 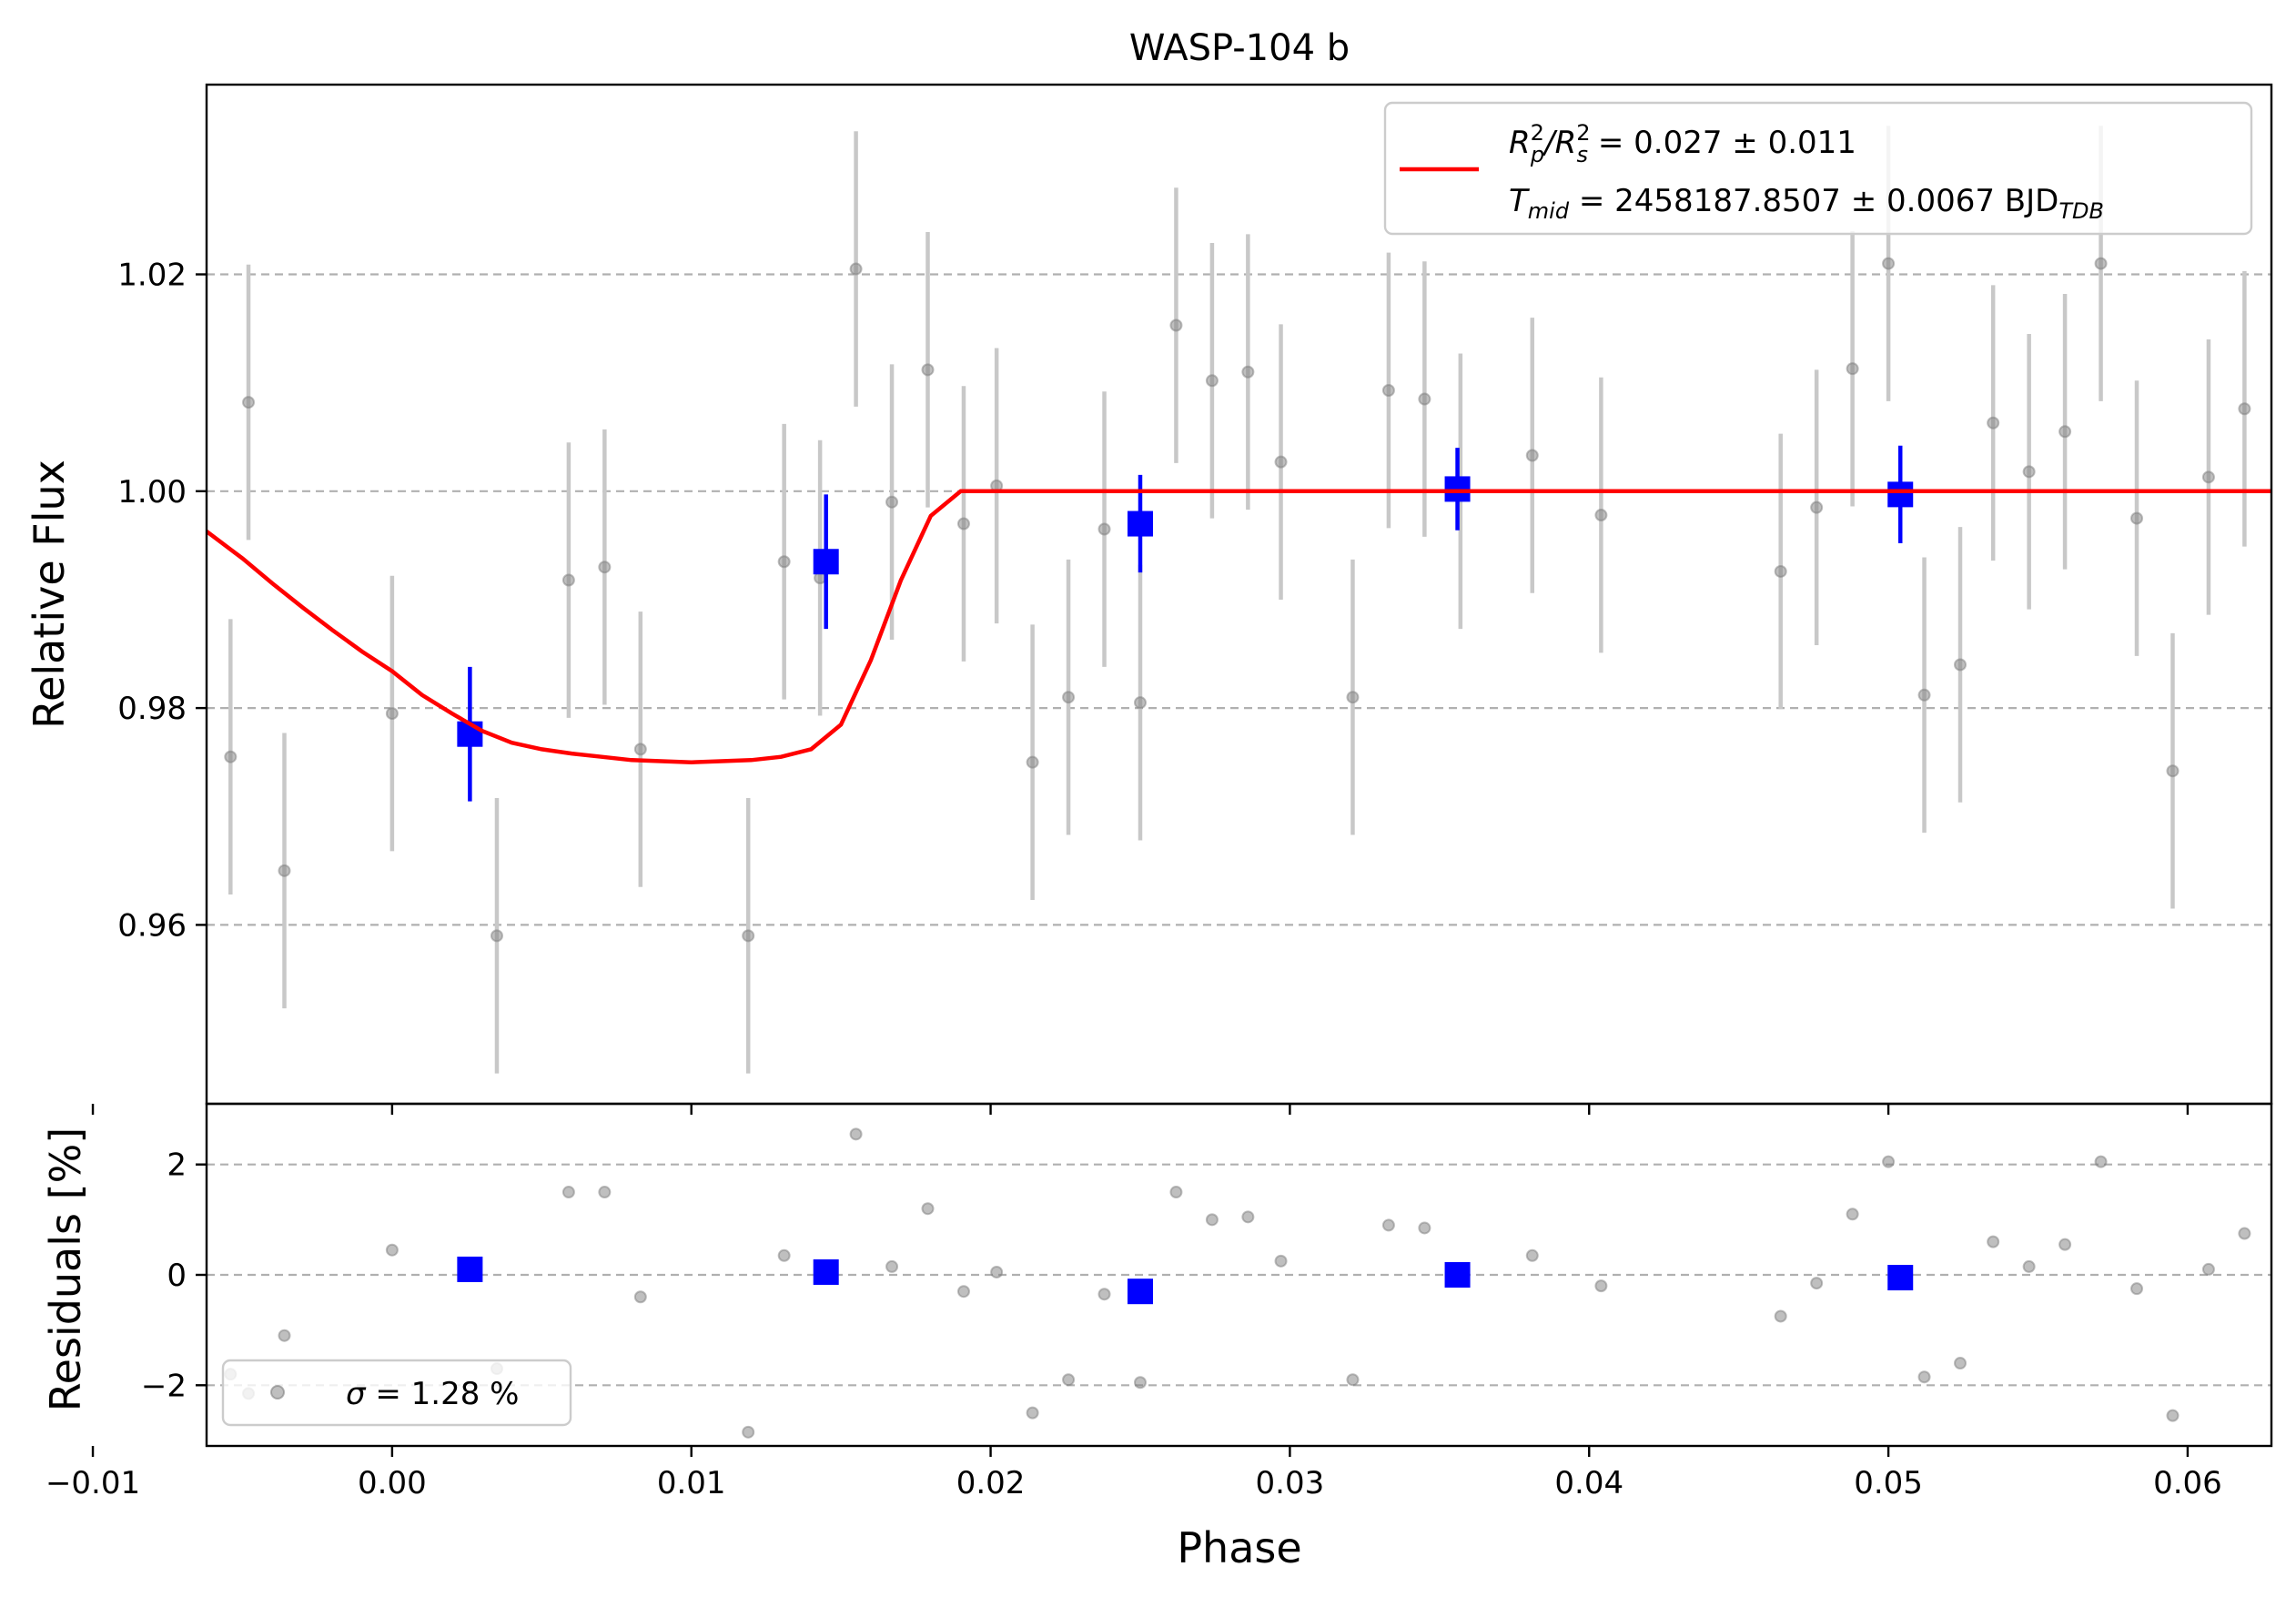 What do you see at coordinates (152, 926) in the screenshot?
I see `y-tick-label-flux-0: 0.96` at bounding box center [152, 926].